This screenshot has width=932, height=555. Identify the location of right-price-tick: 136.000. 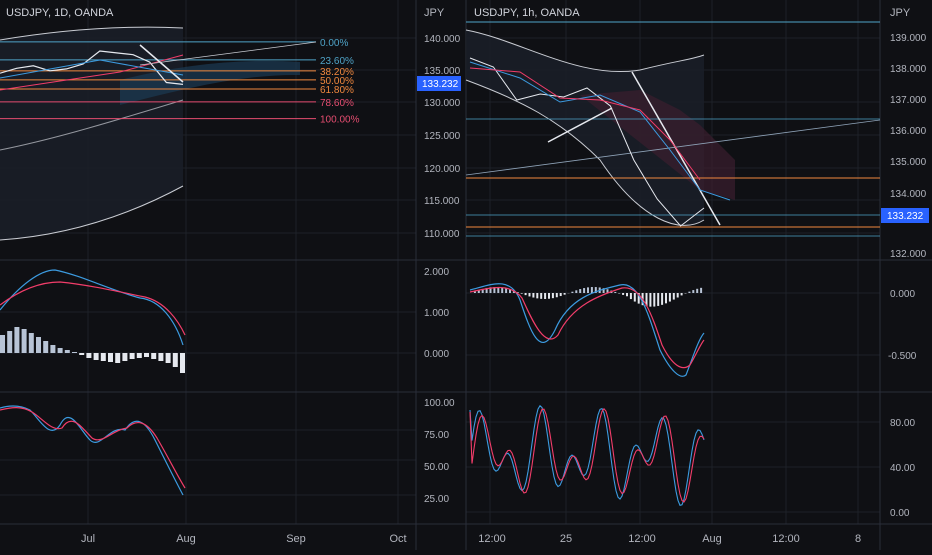
(908, 131).